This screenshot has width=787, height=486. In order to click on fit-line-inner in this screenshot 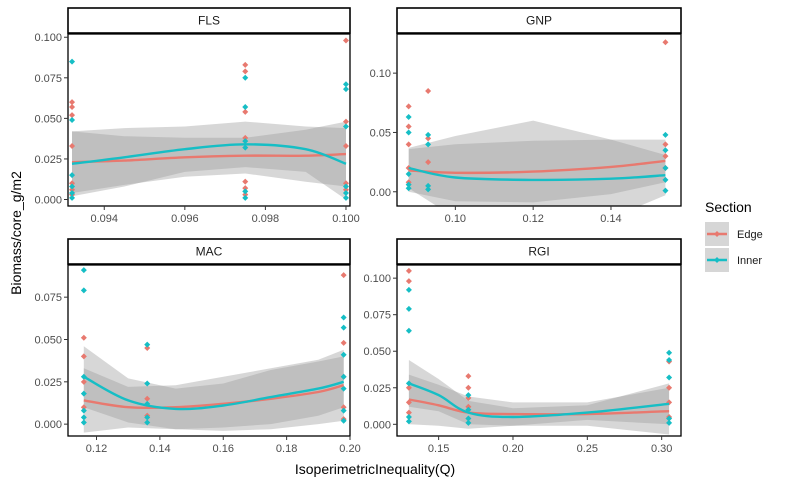, I will do `click(209, 154)`.